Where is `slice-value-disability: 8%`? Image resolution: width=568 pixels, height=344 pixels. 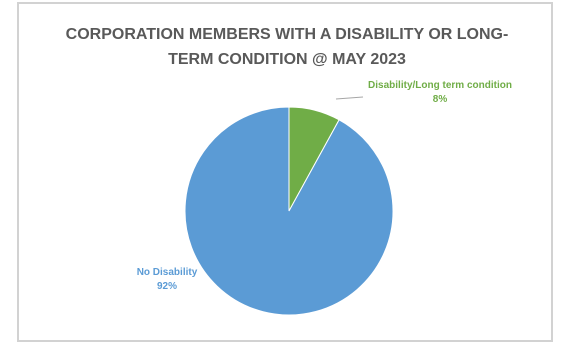
slice-value-disability: 8% is located at coordinates (440, 99).